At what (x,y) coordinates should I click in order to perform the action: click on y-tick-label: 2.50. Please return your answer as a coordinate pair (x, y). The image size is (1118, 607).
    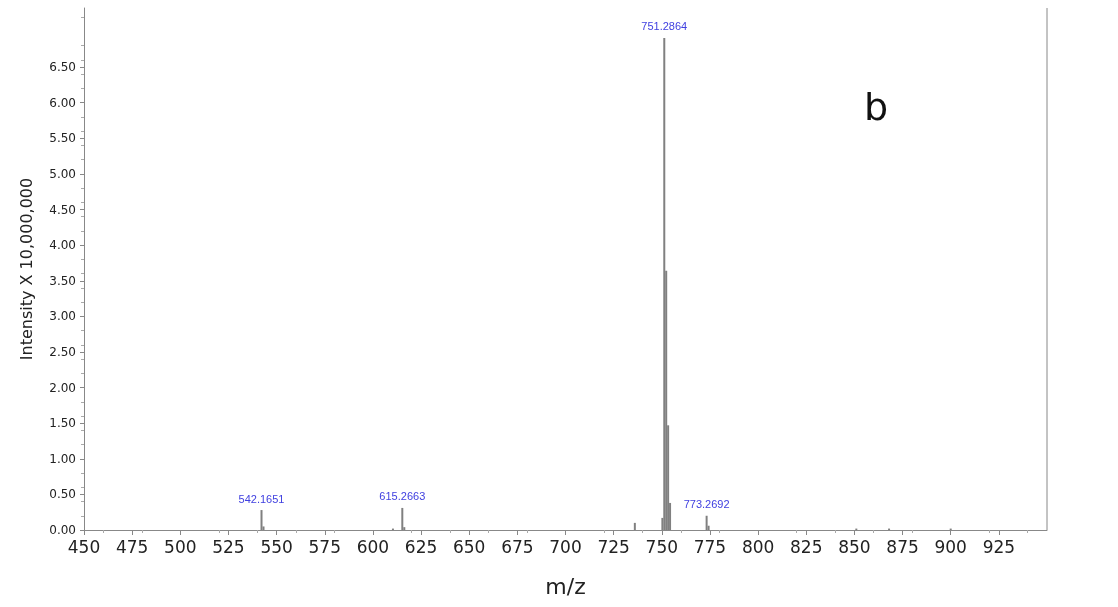
    Looking at the image, I should click on (62, 351).